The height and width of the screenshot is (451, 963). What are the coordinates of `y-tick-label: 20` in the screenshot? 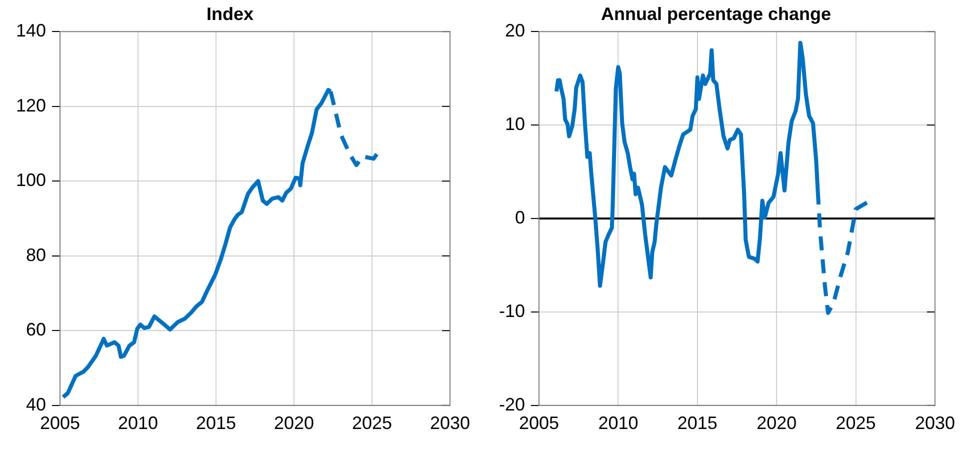 It's located at (515, 30).